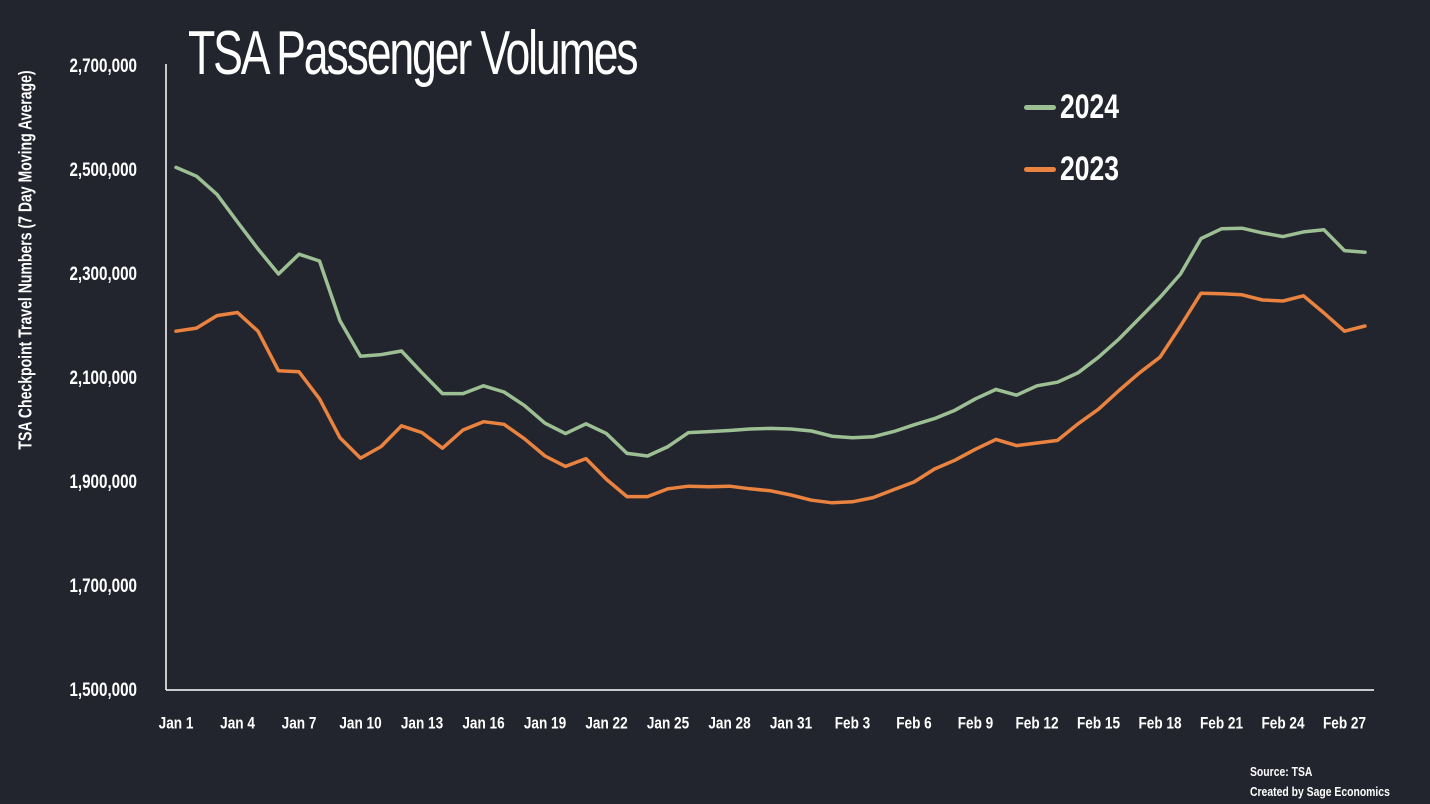 This screenshot has height=804, width=1430. Describe the element at coordinates (1320, 782) in the screenshot. I see `source-note: Source: TSA Created by Sage Economics` at that location.